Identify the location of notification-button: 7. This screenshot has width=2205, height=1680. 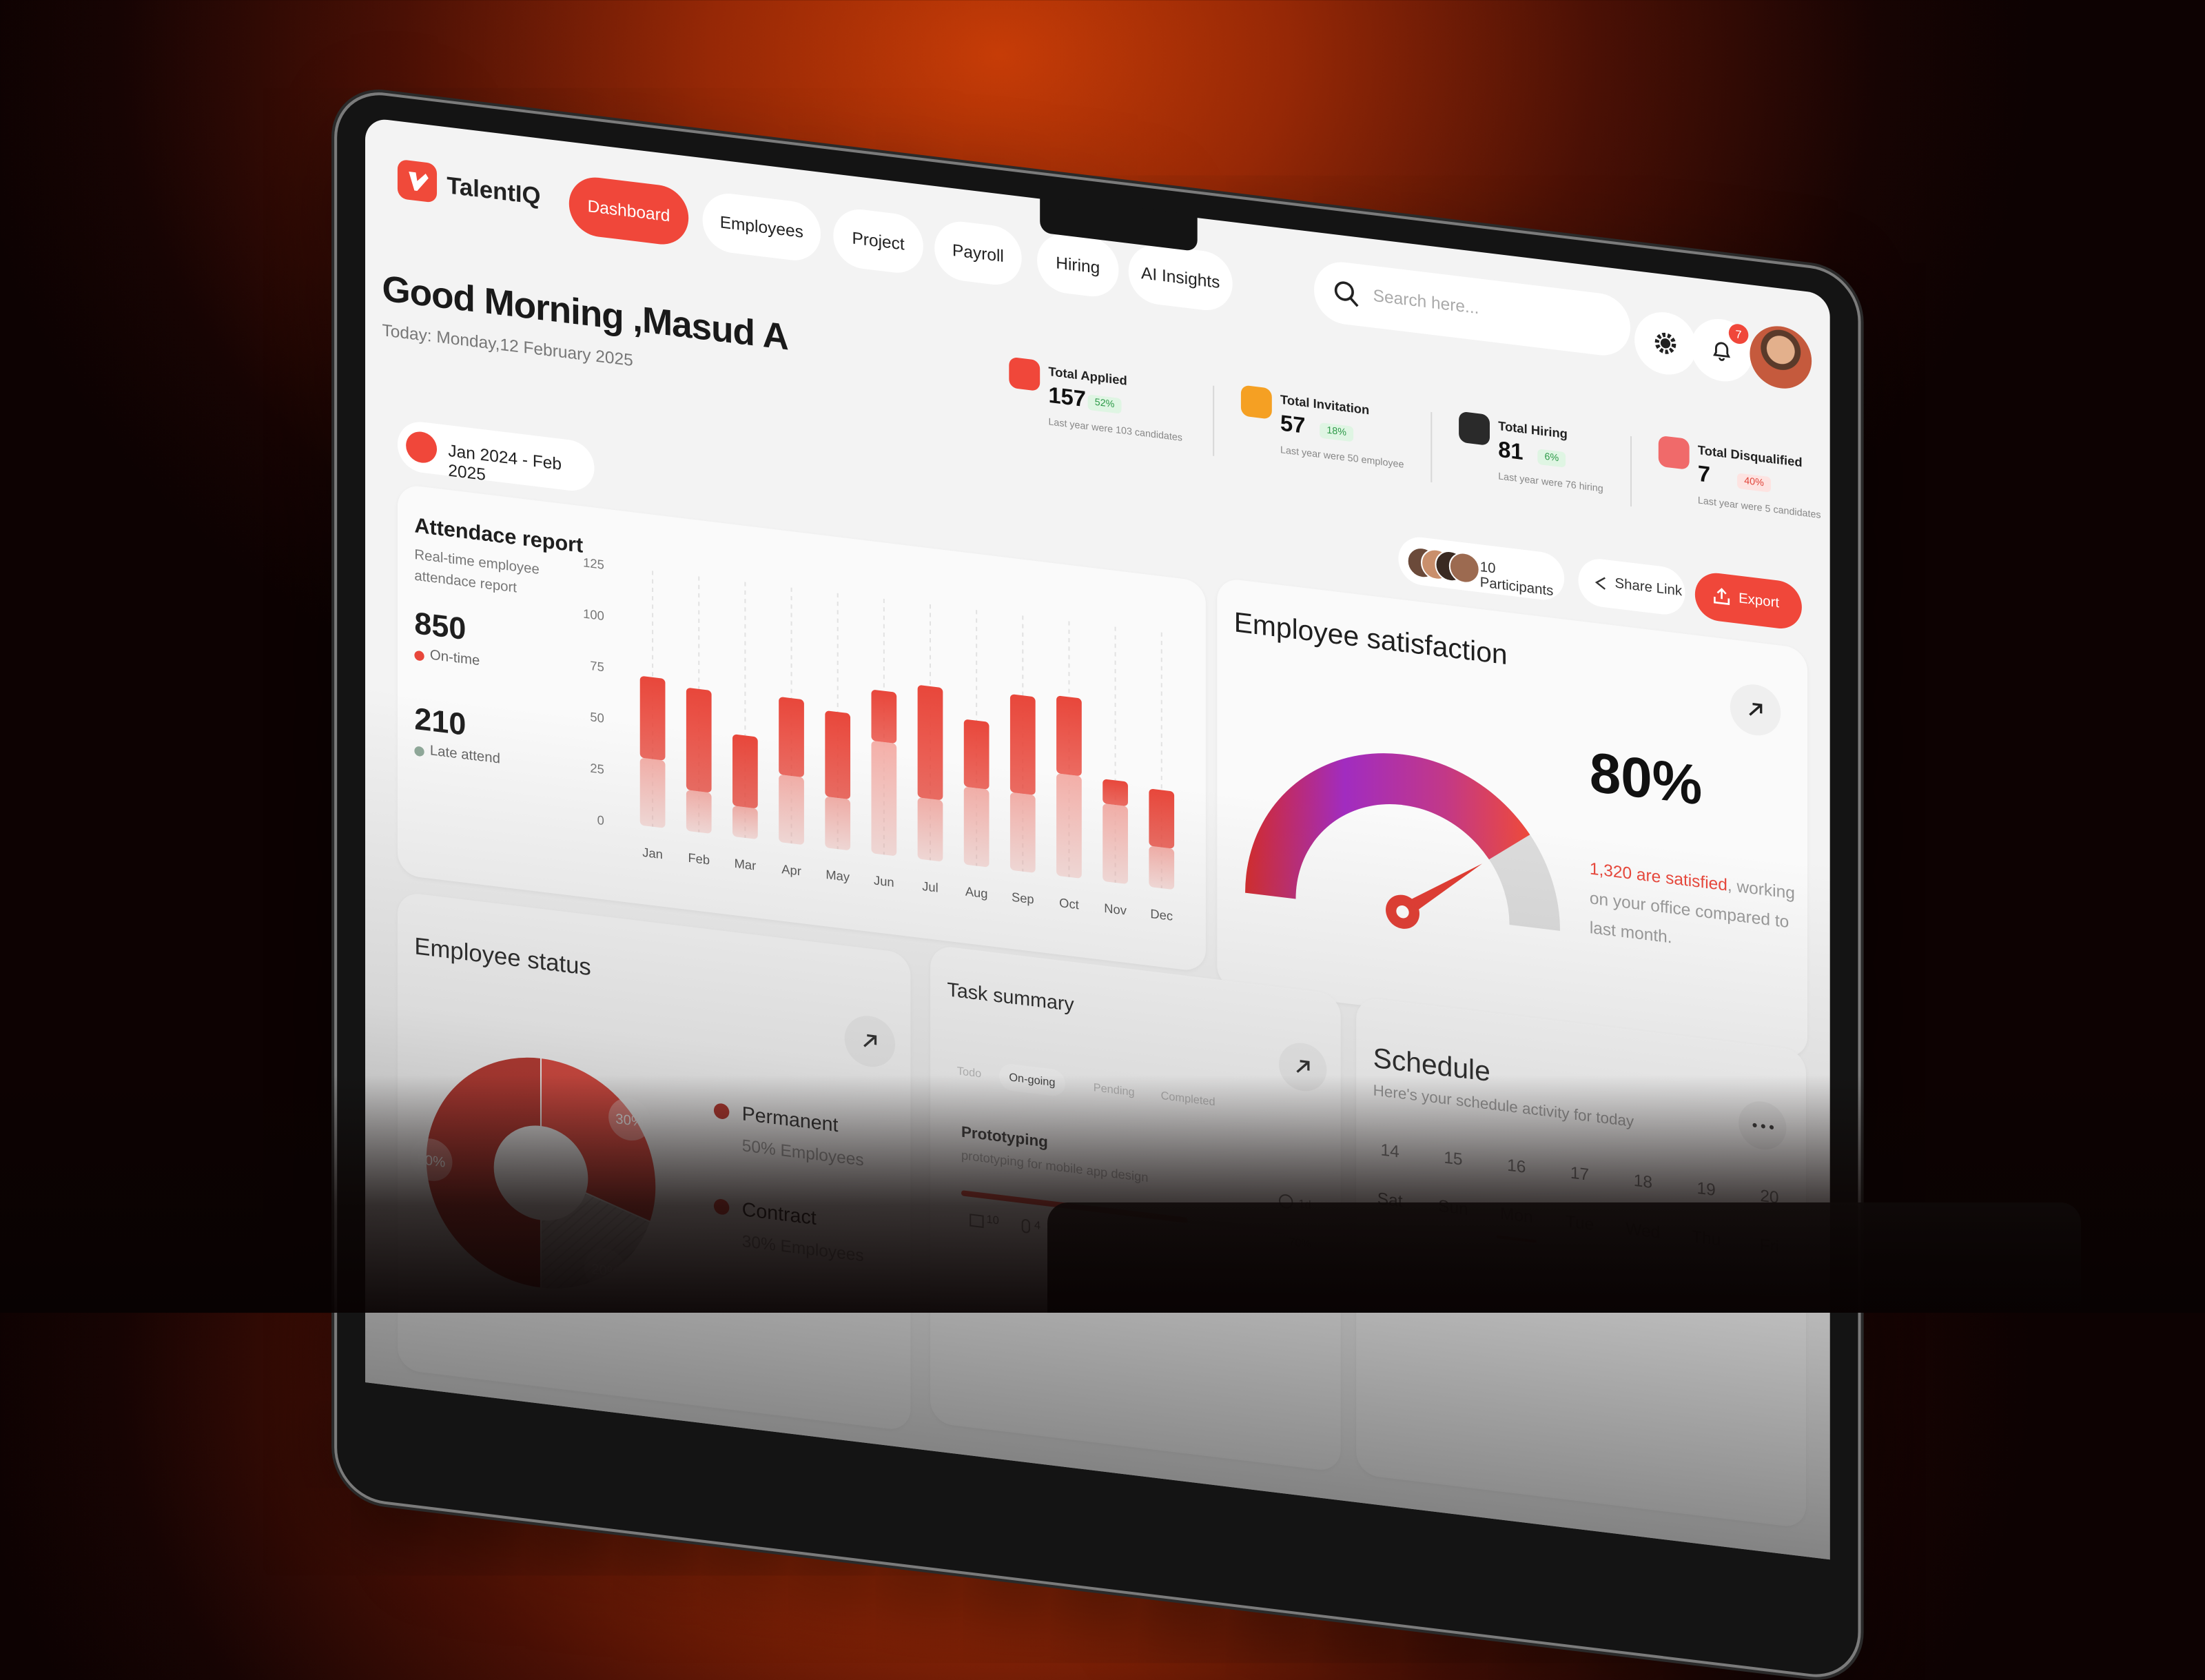
(1721, 350).